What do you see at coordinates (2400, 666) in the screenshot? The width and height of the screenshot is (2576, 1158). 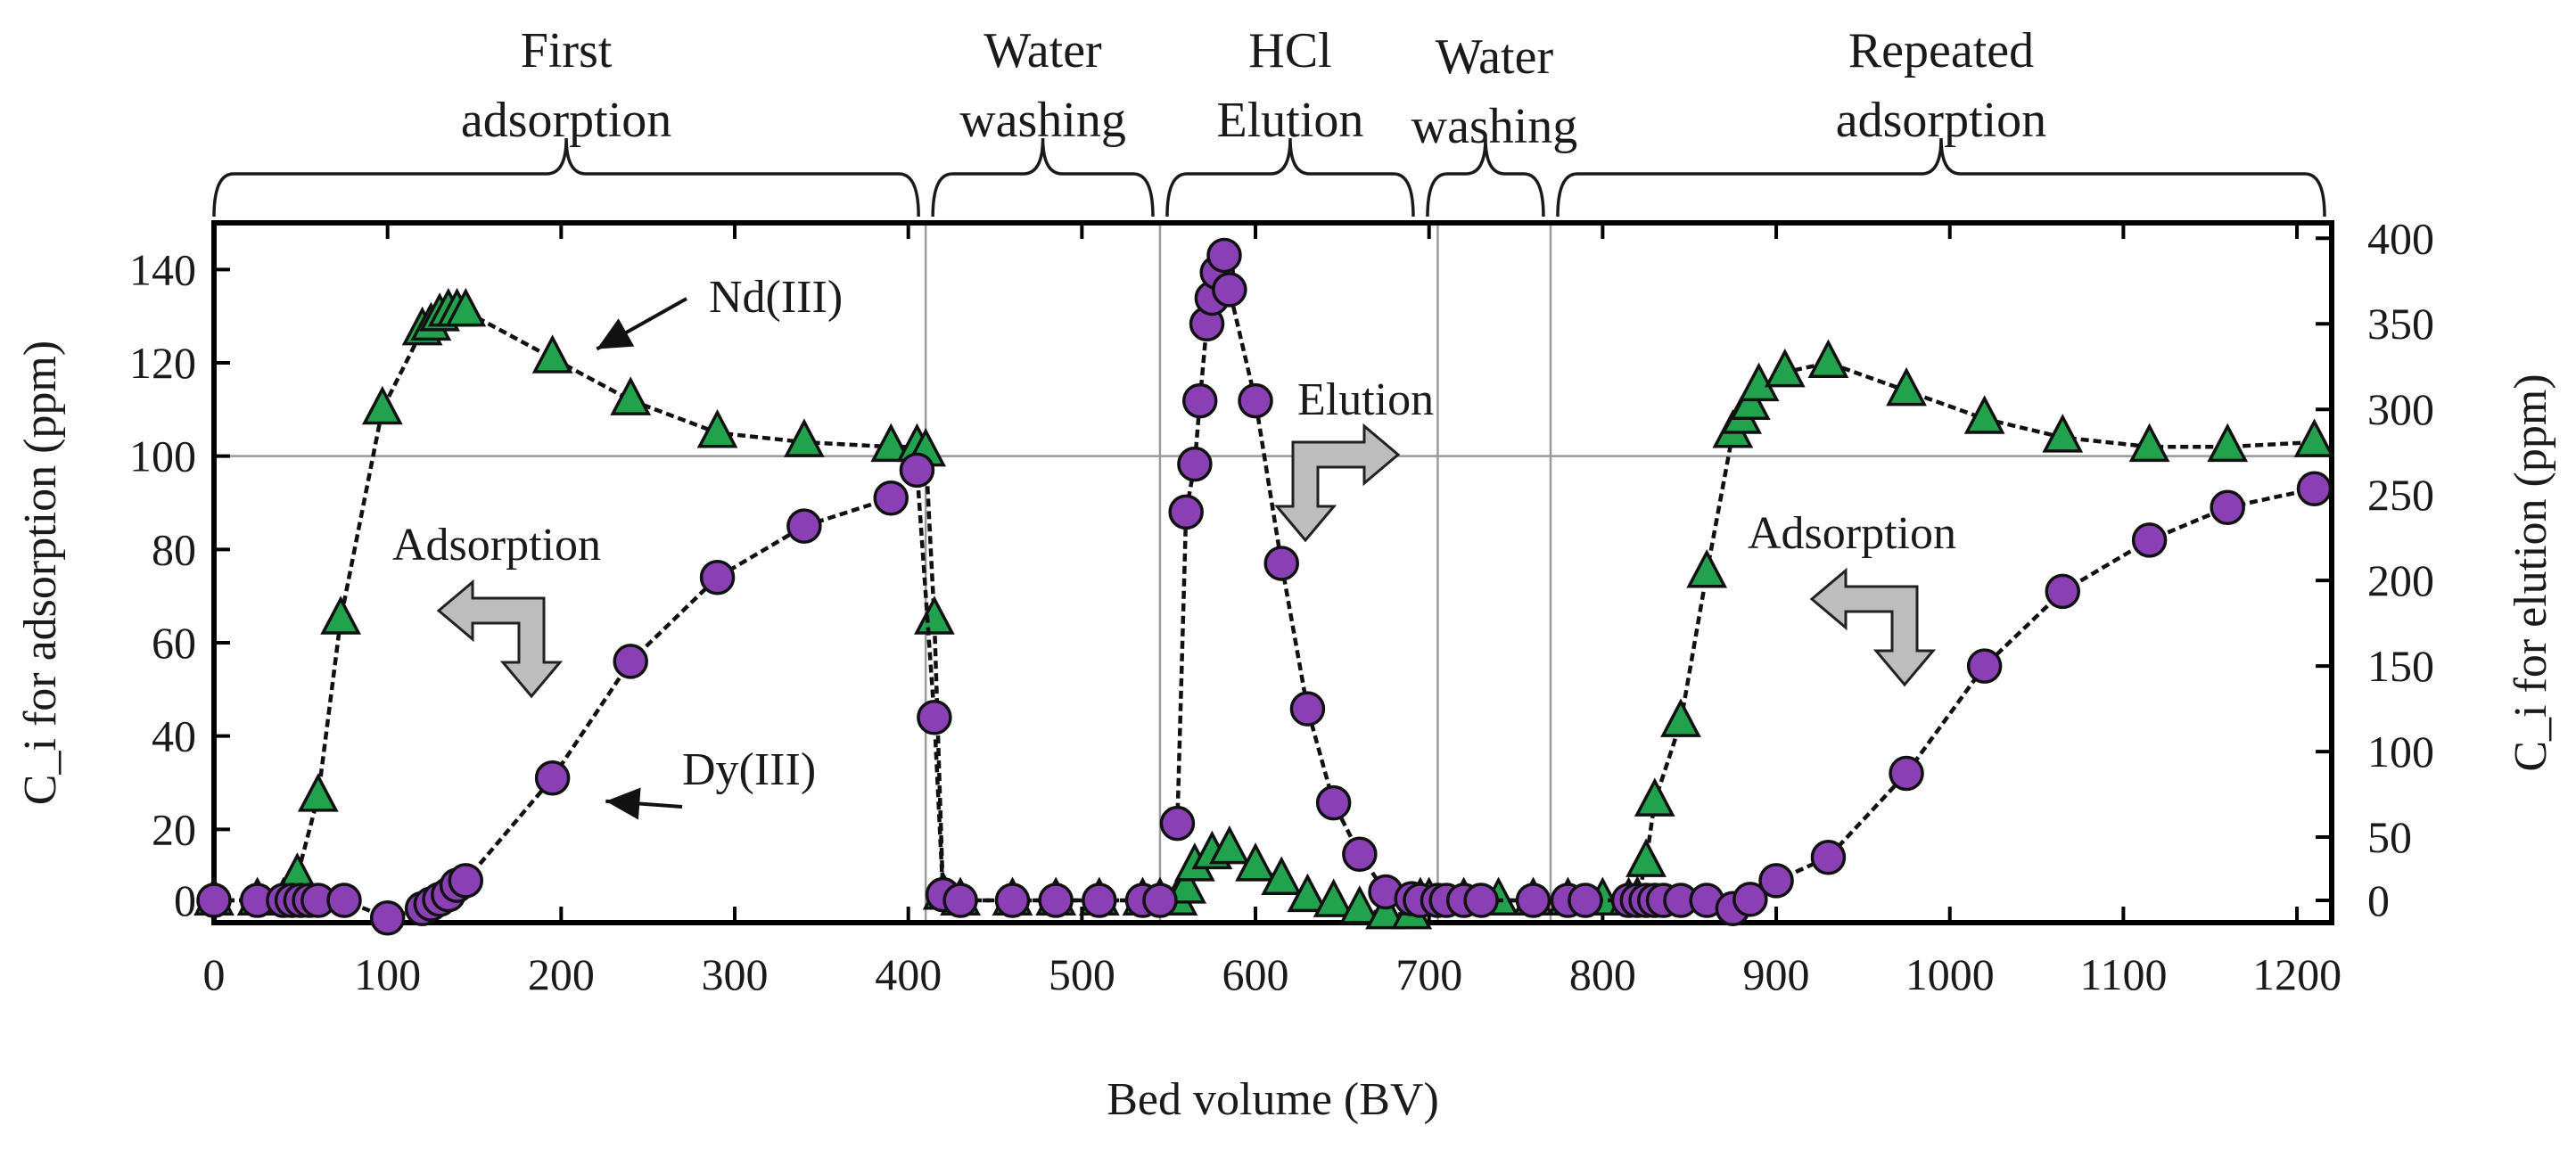 I see `y-right-tick-label: 150` at bounding box center [2400, 666].